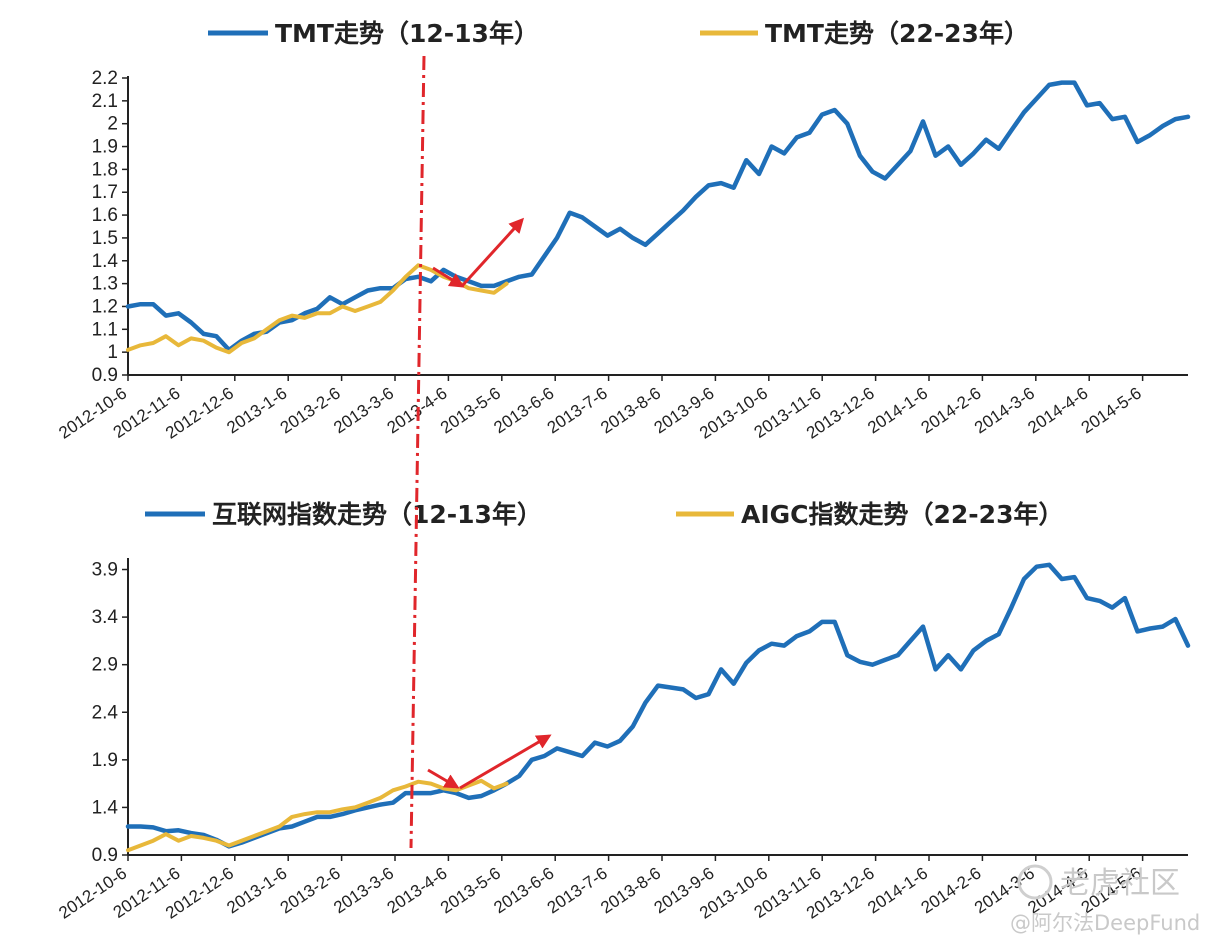 The width and height of the screenshot is (1212, 952). I want to click on legend-label-tmt-12-13: TMT走势（12-13年）, so click(407, 33).